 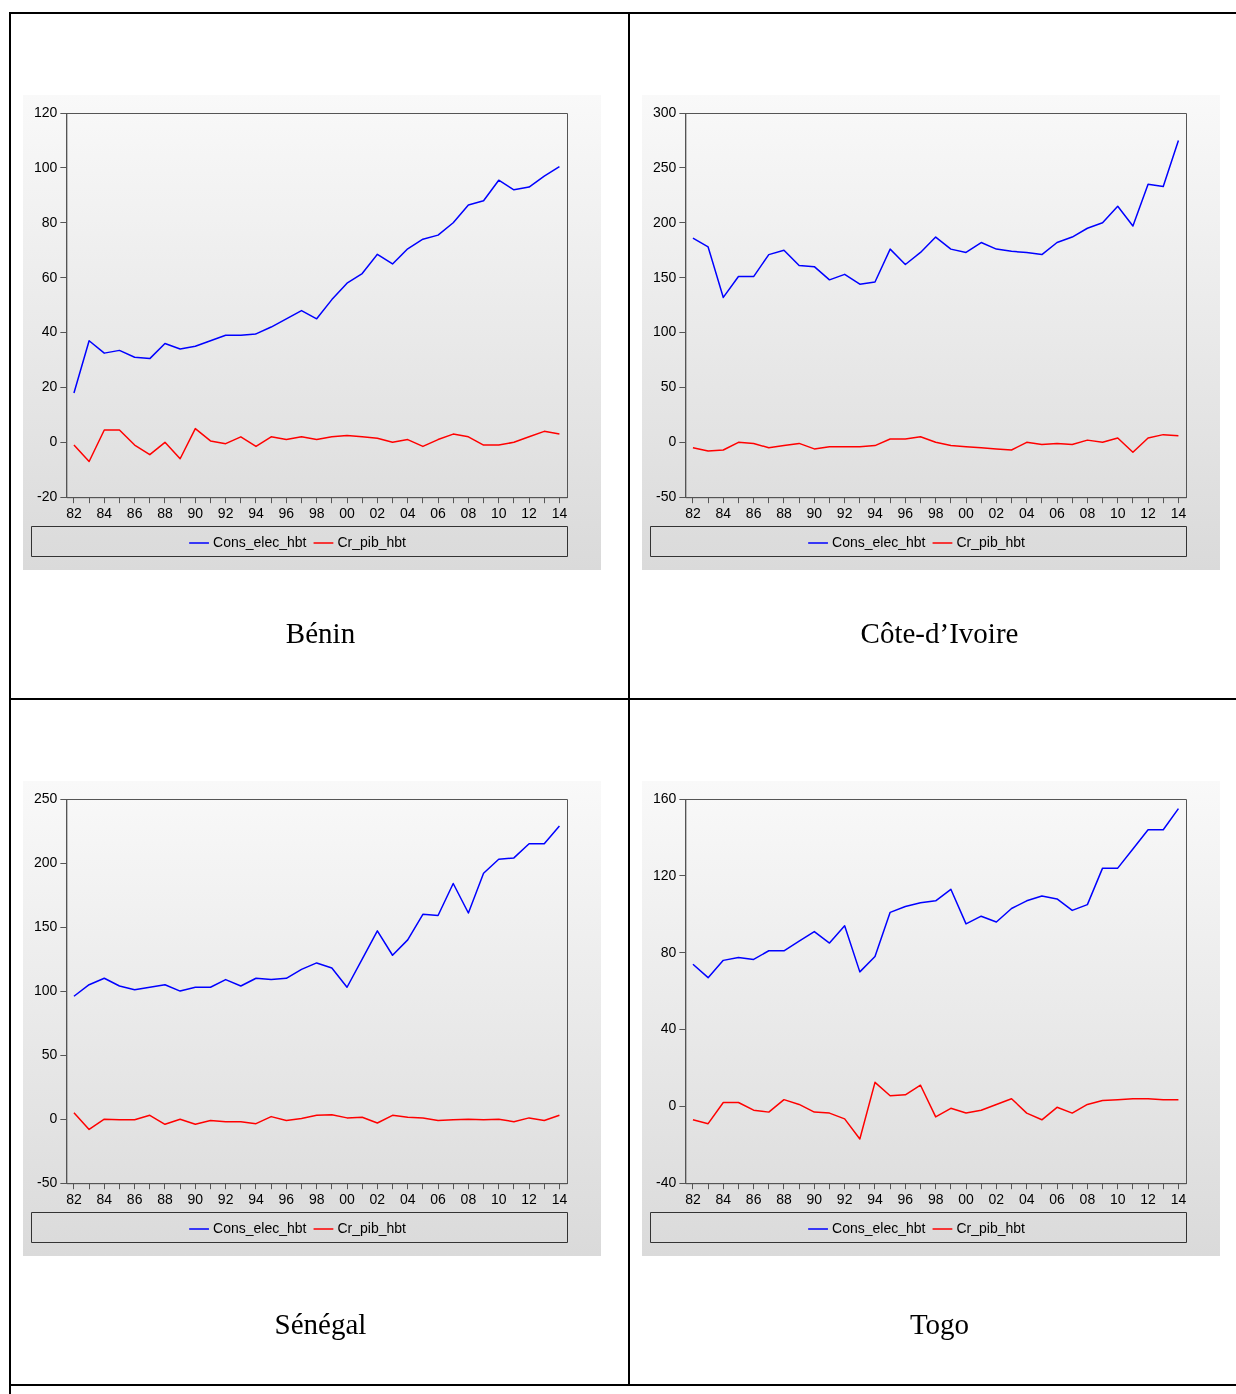 I want to click on text: Togo, so click(x=939, y=1324).